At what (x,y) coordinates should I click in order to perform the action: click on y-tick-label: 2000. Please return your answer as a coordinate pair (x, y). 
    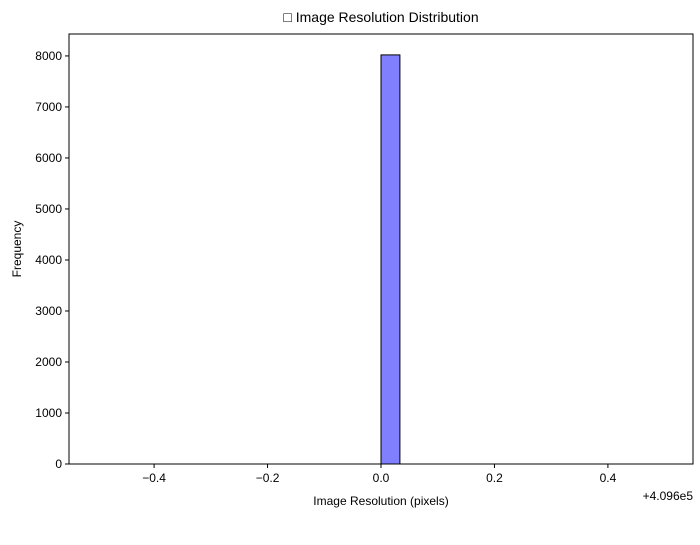
    Looking at the image, I should click on (48, 362).